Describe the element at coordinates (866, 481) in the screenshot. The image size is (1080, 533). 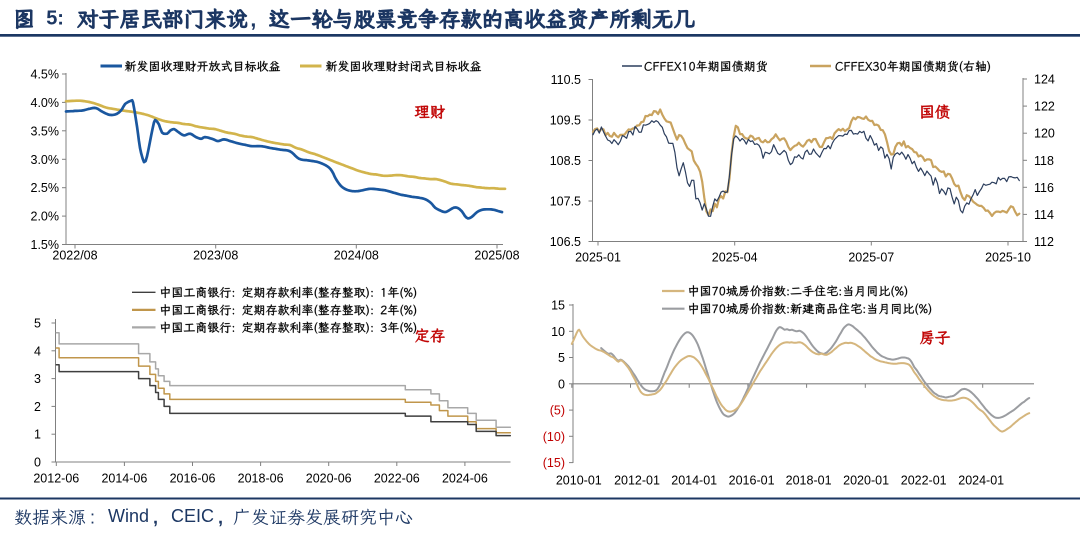
I see `svg-text: 2020-01` at that location.